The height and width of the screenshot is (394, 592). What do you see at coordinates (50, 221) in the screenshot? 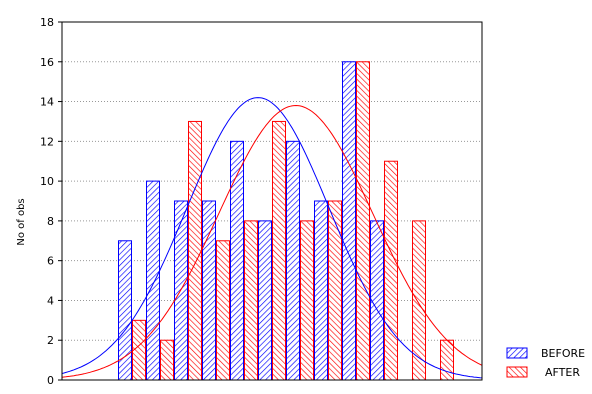
I see `y-tick-label: 8` at bounding box center [50, 221].